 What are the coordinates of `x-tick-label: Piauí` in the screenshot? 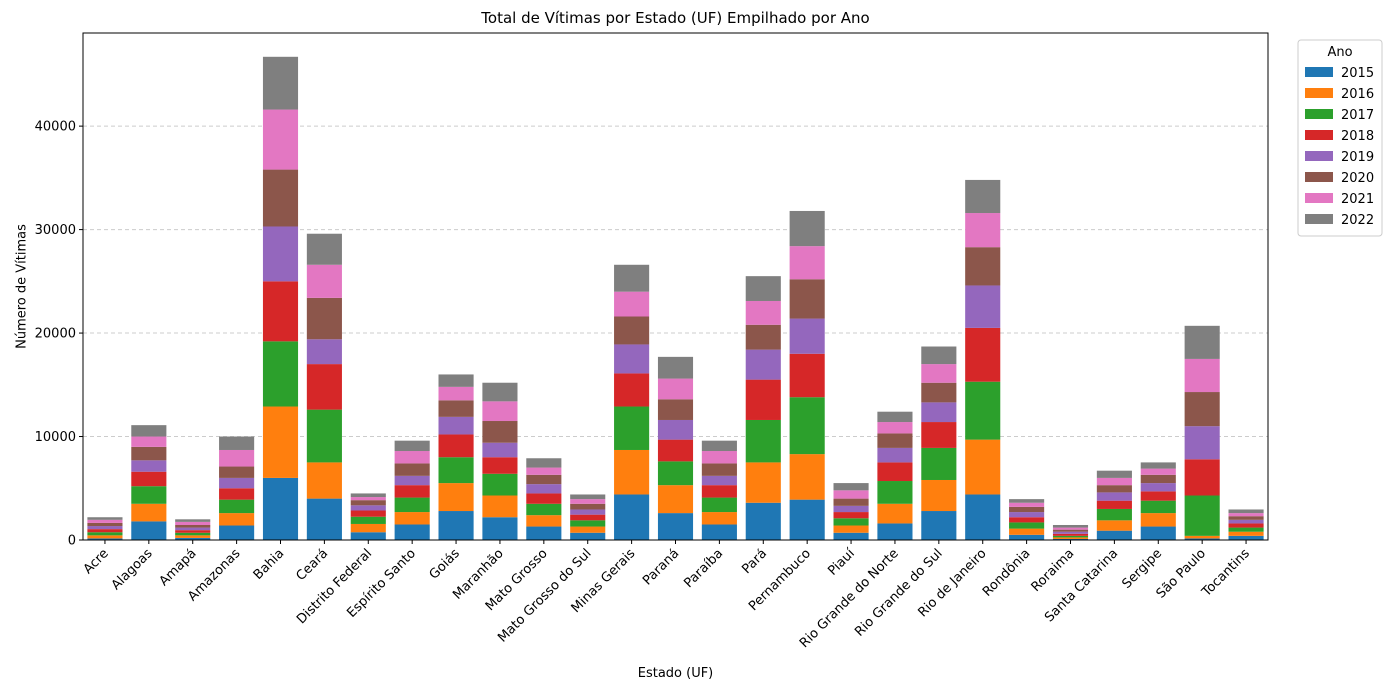 It's located at (841, 562).